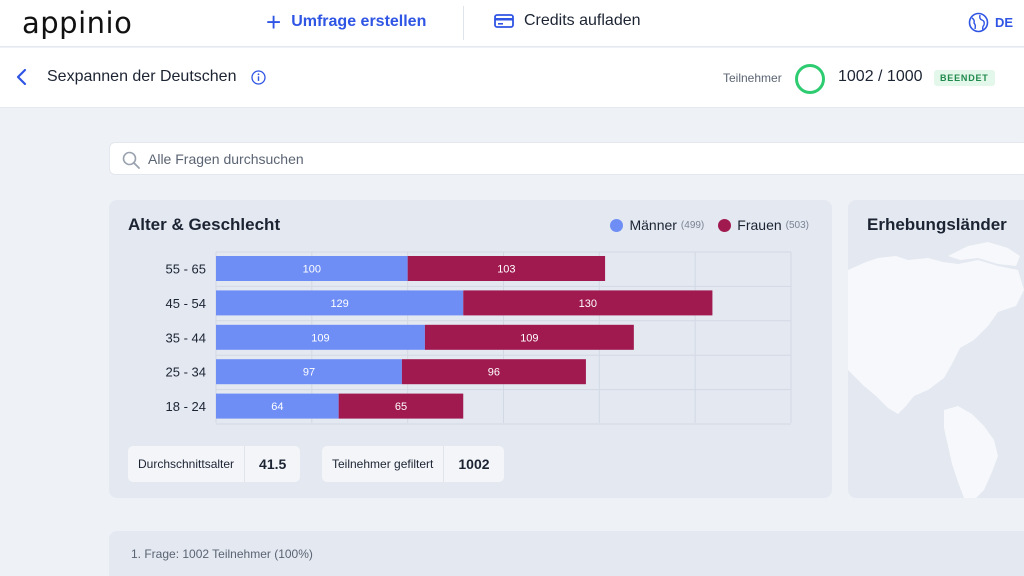 This screenshot has width=1024, height=576. I want to click on bar-label-men: 109, so click(320, 338).